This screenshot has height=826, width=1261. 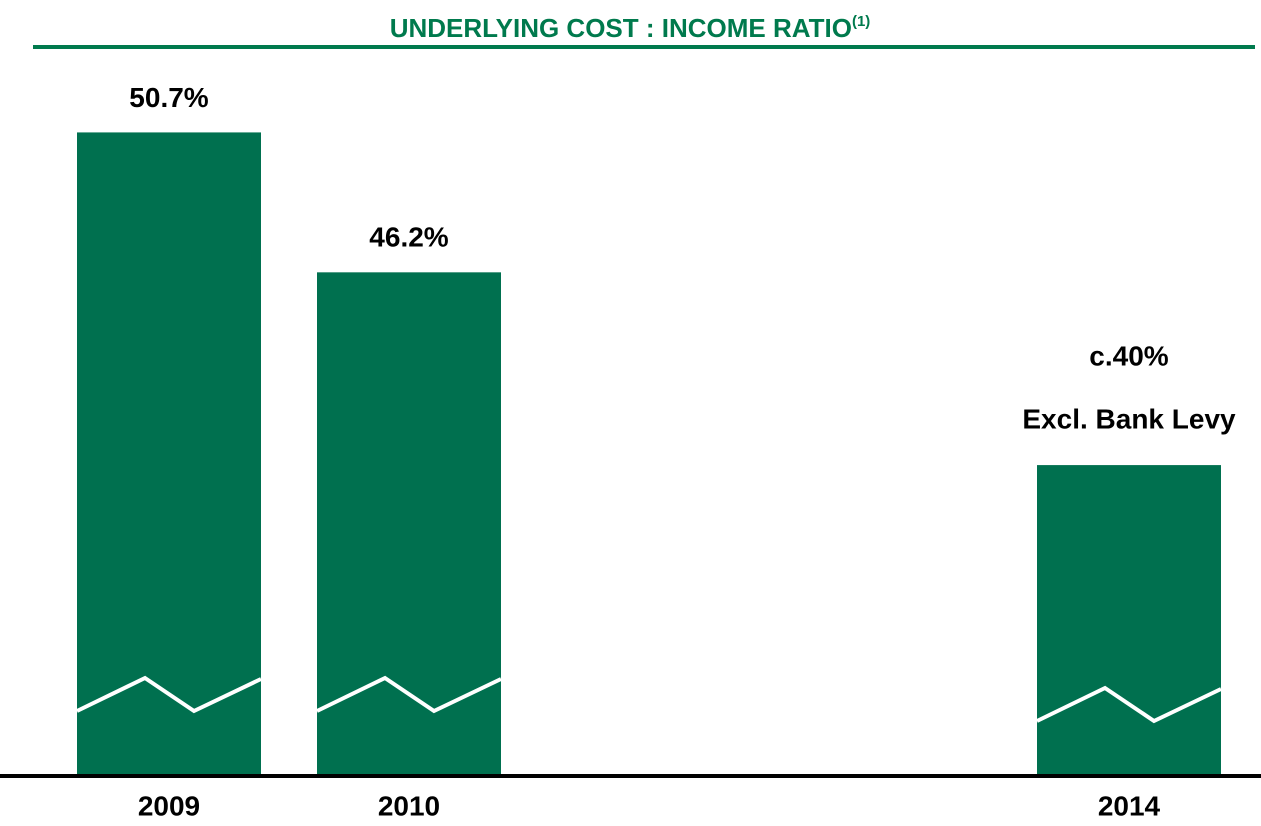 I want to click on x-tick-label: 2010, so click(x=409, y=805).